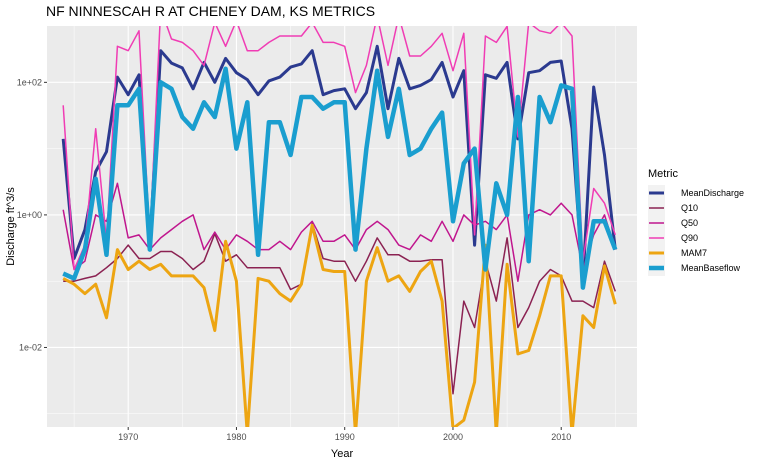 The width and height of the screenshot is (757, 464). I want to click on legend-label: MeanDischarge, so click(712, 193).